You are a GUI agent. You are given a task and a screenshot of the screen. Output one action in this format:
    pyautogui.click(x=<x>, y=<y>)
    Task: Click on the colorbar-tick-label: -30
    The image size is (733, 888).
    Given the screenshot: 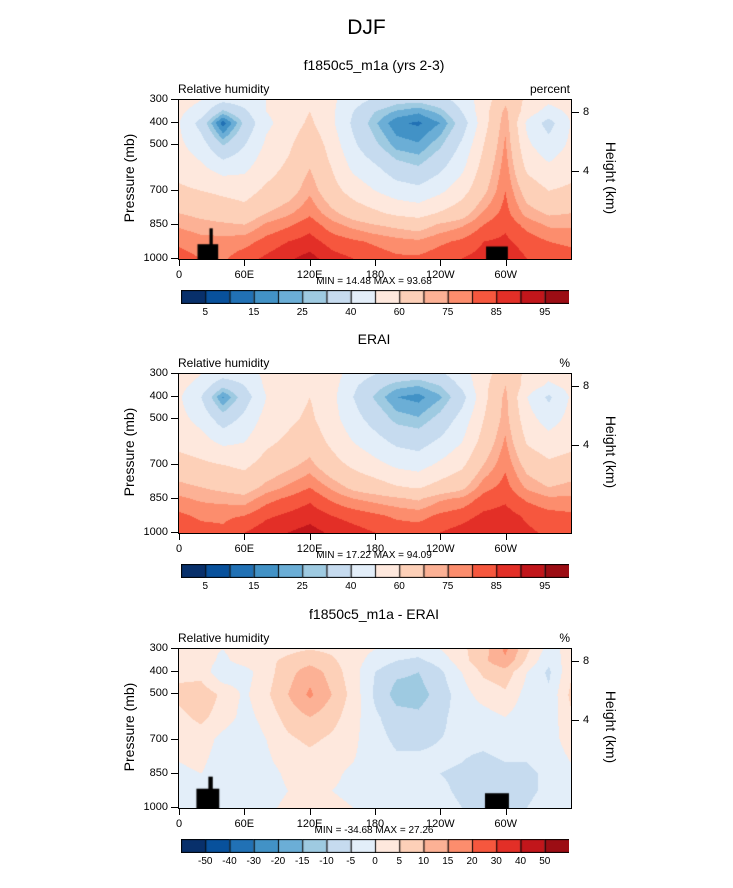 What is the action you would take?
    pyautogui.click(x=253, y=861)
    